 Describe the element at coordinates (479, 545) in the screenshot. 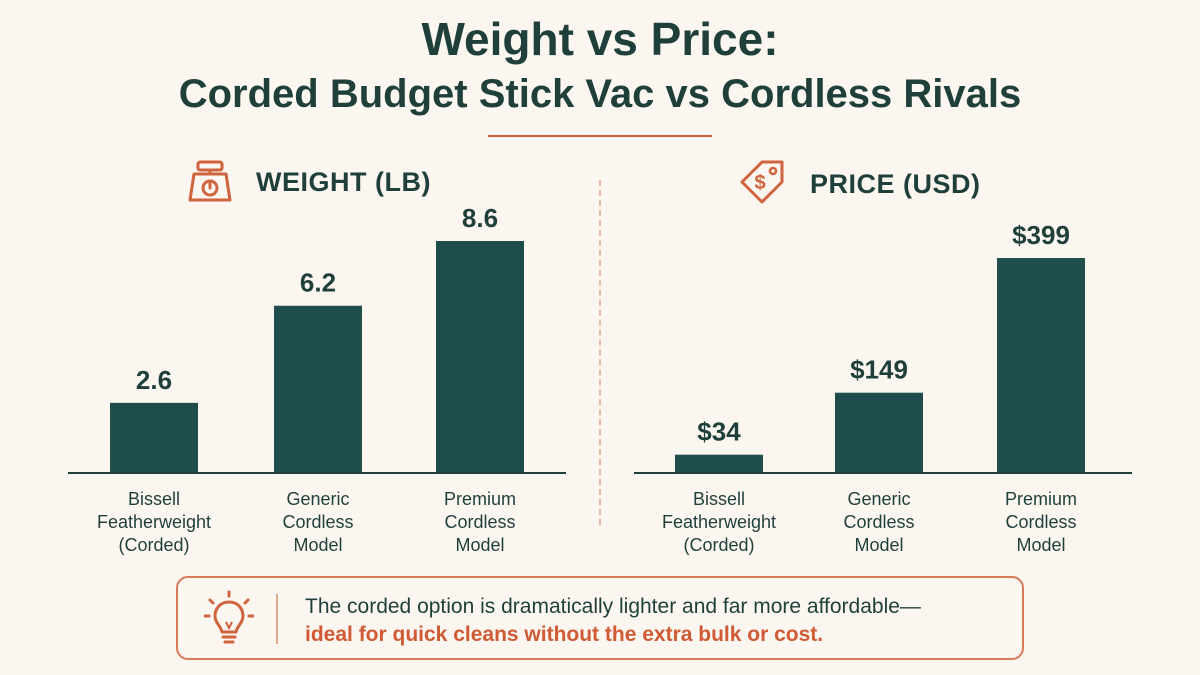

I see `weight-category-label-2-line-2: Model` at that location.